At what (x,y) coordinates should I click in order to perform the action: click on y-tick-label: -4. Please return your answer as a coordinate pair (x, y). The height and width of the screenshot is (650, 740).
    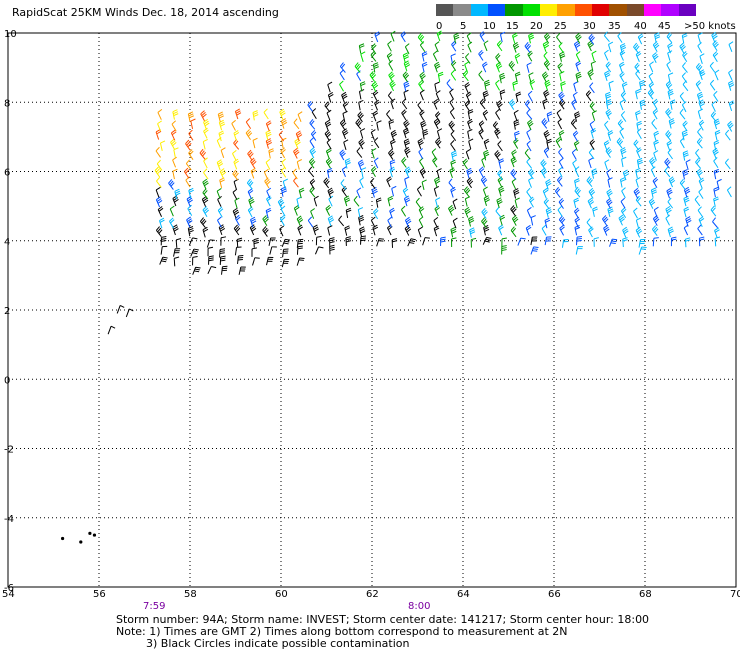
    Looking at the image, I should click on (9, 519).